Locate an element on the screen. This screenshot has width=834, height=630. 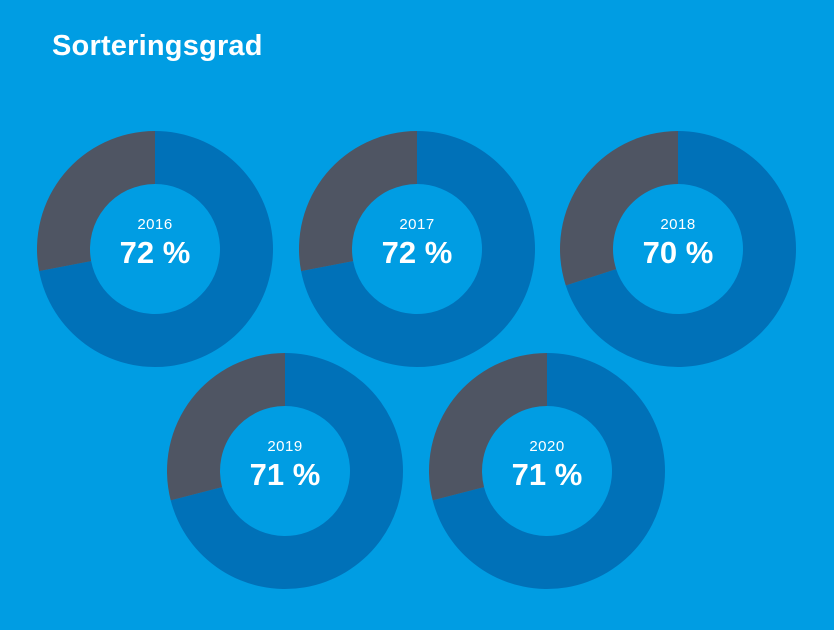
year-label-2017: 2017 is located at coordinates (416, 224).